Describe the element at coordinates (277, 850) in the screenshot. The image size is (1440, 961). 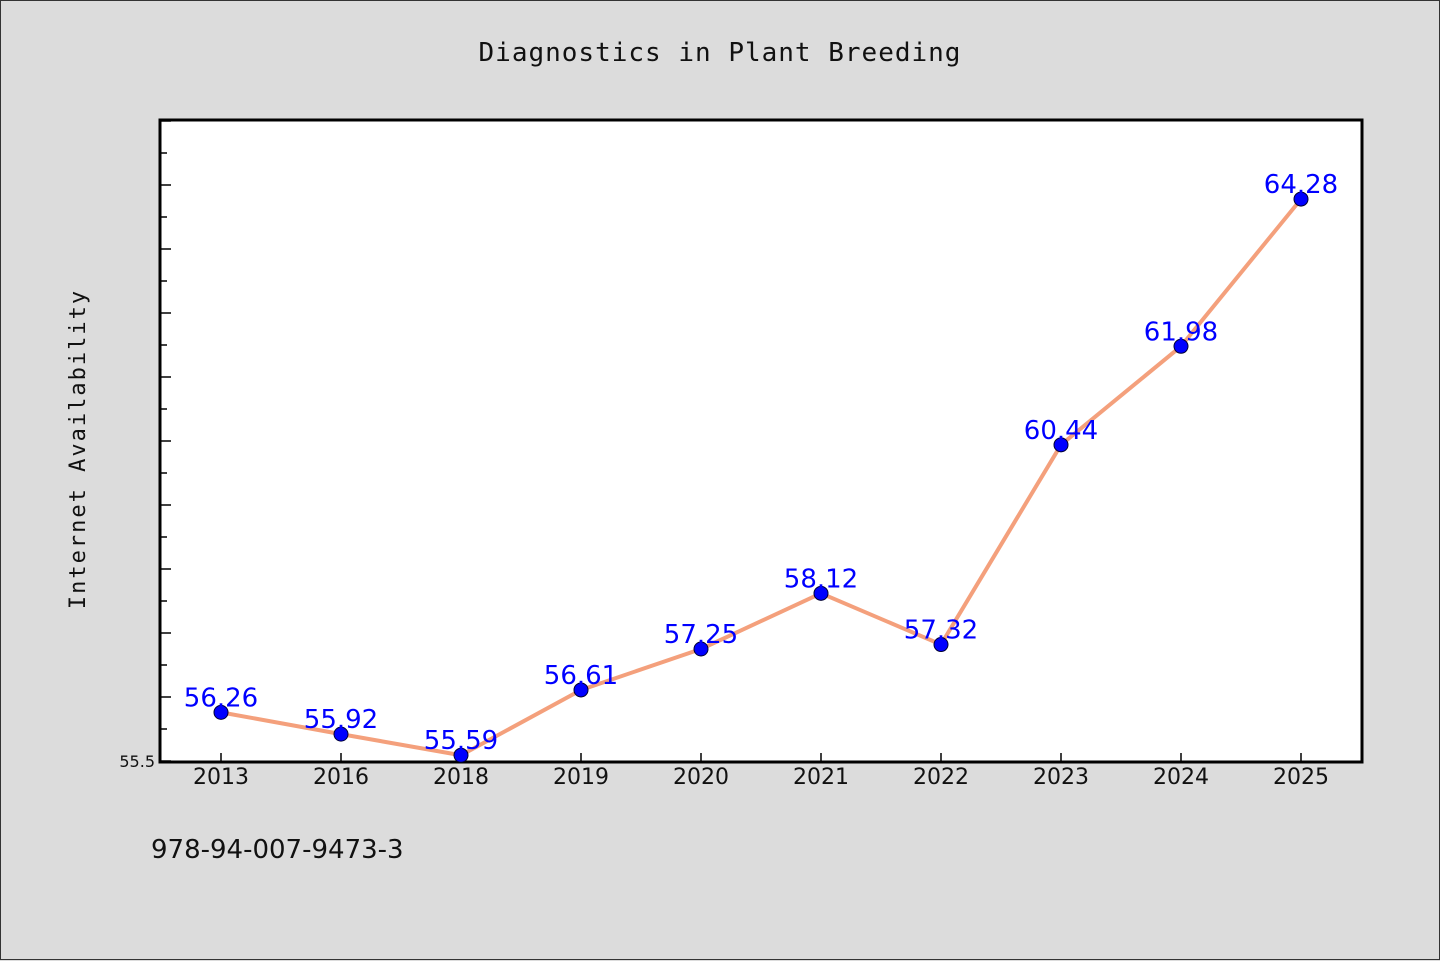
I see `isbn-text: 978-94-007-9473-3` at that location.